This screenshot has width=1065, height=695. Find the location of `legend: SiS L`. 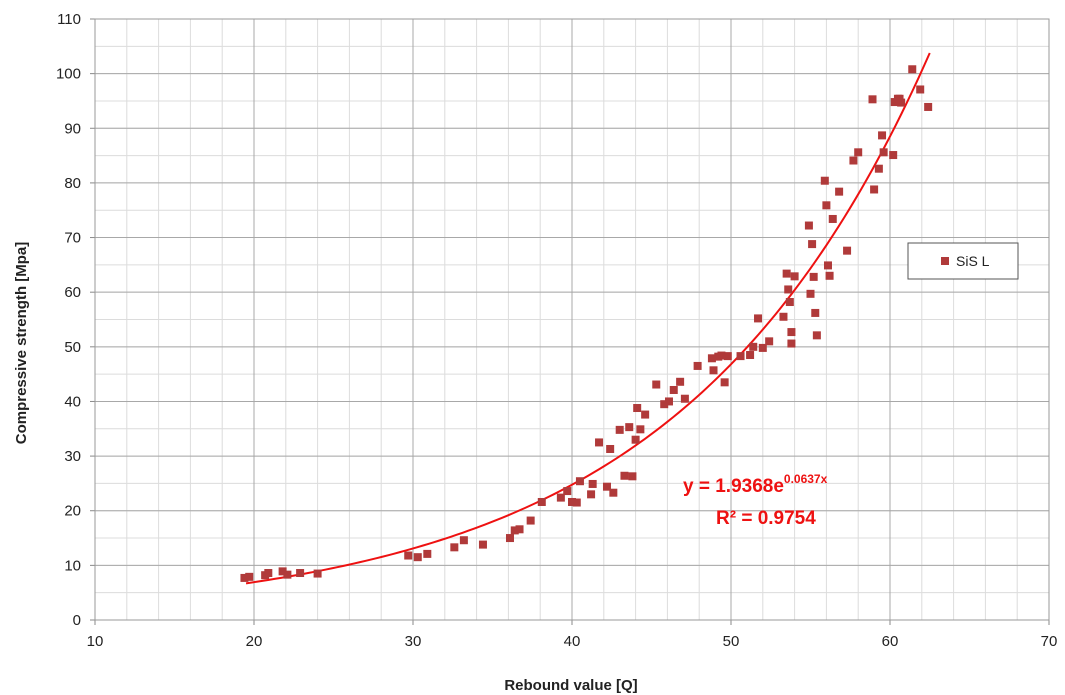

legend: SiS L is located at coordinates (963, 261).